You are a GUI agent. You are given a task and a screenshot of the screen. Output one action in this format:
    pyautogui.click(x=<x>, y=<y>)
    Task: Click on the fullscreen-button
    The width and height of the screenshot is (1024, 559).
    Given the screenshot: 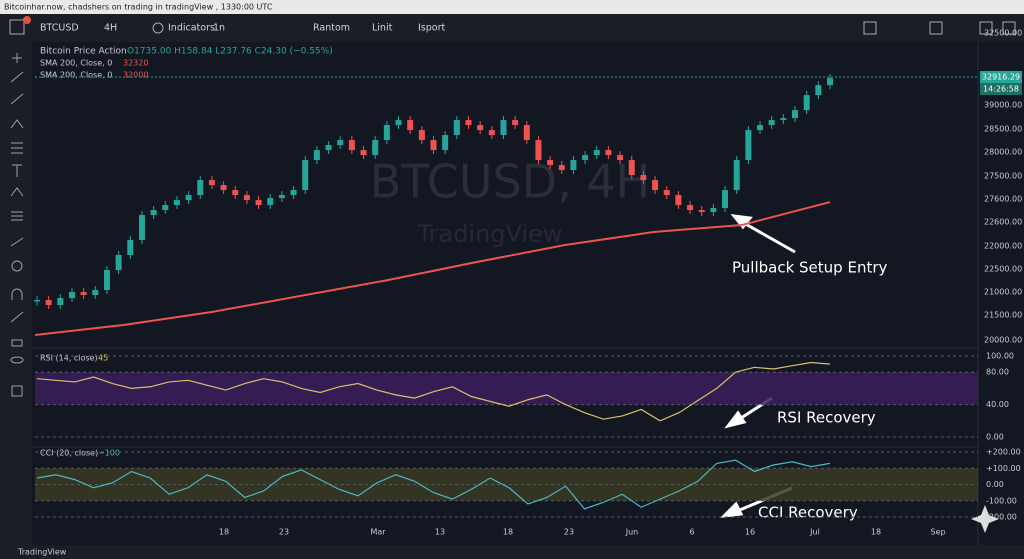 What is the action you would take?
    pyautogui.click(x=1009, y=28)
    